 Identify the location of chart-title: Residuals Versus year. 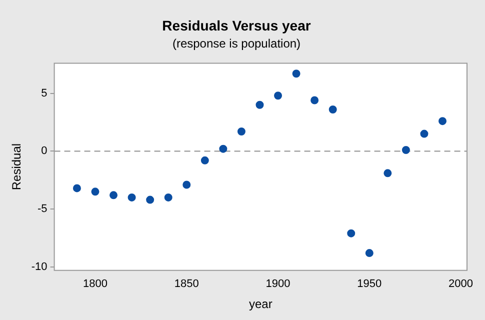
(237, 25).